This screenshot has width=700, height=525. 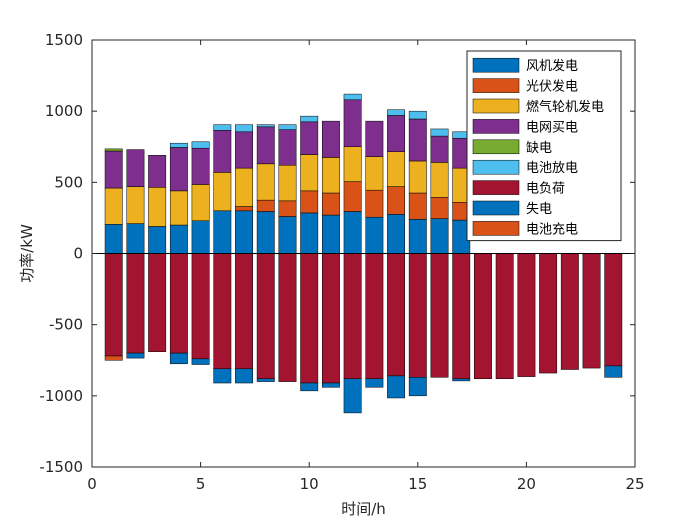 What do you see at coordinates (64, 40) in the screenshot?
I see `y-tick-label: 1500` at bounding box center [64, 40].